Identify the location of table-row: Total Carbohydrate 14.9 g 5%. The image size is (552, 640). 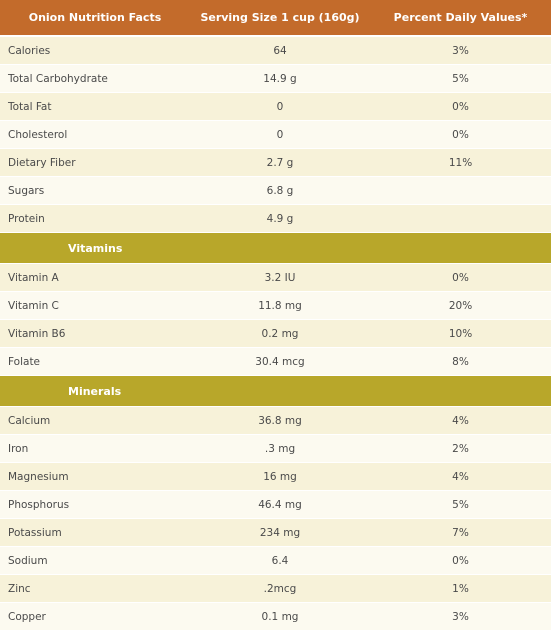
(275, 78).